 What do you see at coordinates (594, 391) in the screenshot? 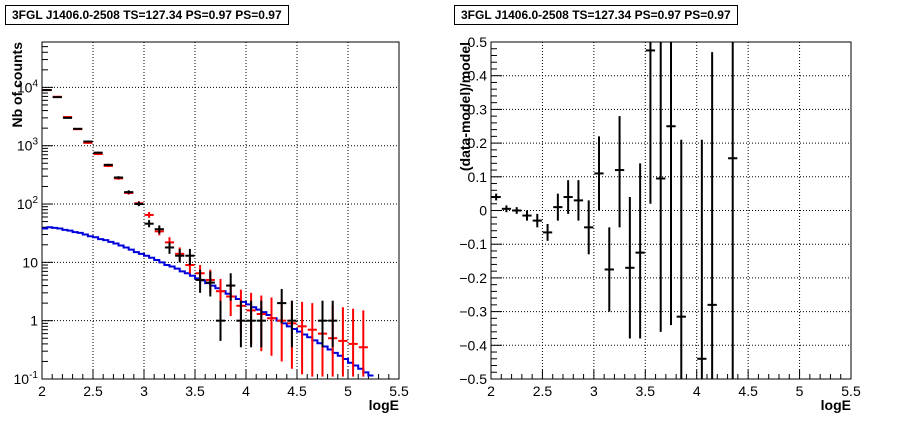
I see `right-x-tick-label: 3` at bounding box center [594, 391].